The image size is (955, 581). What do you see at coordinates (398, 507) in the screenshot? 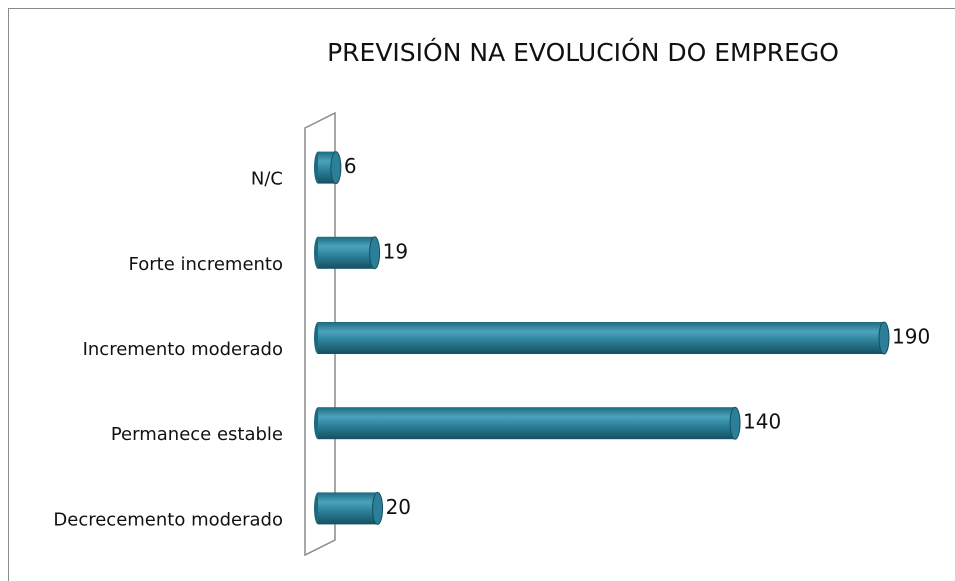
I see `data-label: 20` at bounding box center [398, 507].